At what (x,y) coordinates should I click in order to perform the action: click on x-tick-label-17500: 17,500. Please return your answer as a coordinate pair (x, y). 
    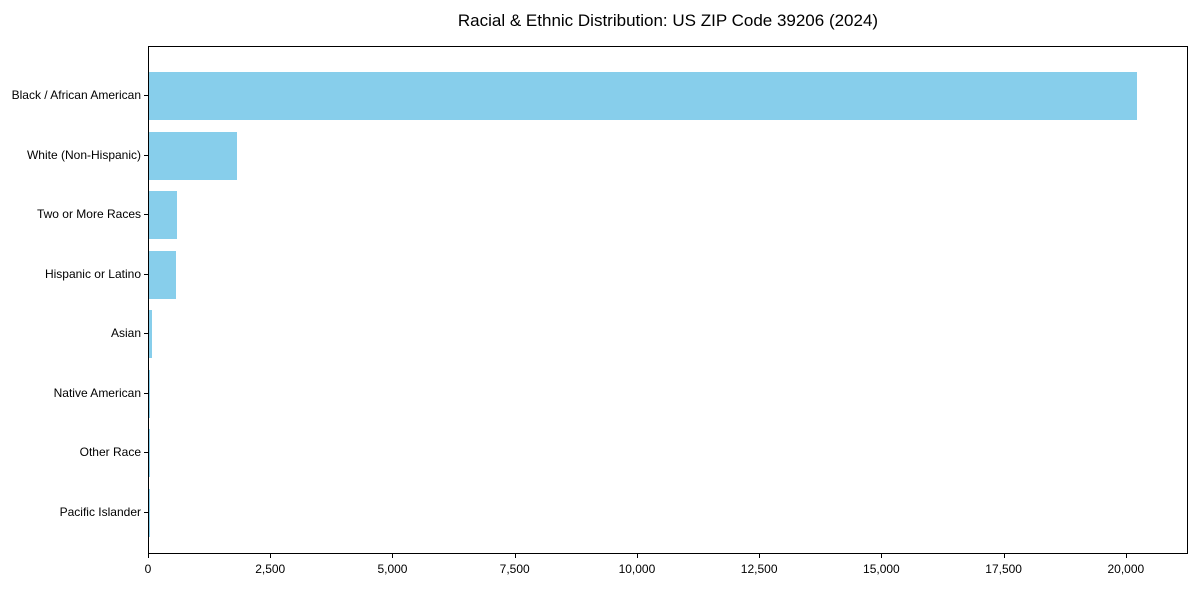
    Looking at the image, I should click on (1003, 569).